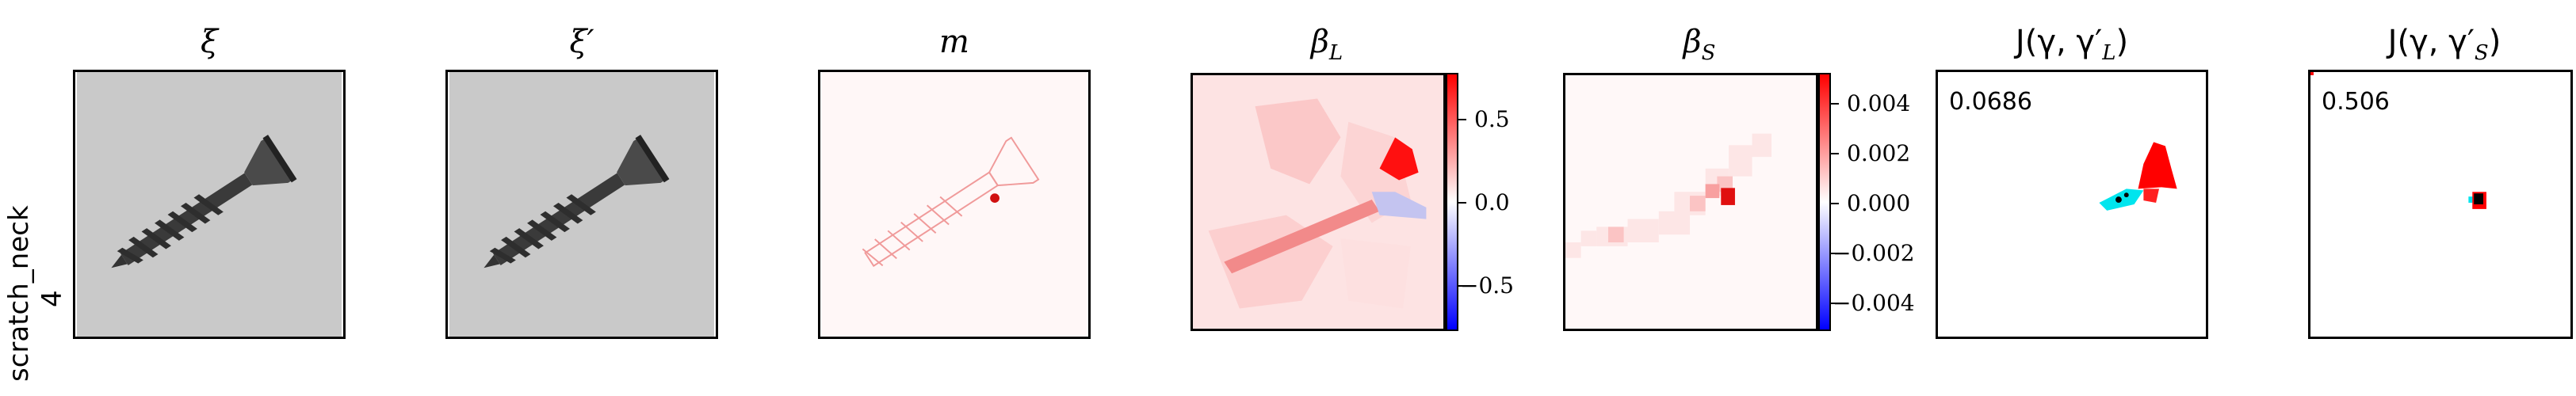 The height and width of the screenshot is (396, 2576). I want to click on screw-image, so click(209, 204).